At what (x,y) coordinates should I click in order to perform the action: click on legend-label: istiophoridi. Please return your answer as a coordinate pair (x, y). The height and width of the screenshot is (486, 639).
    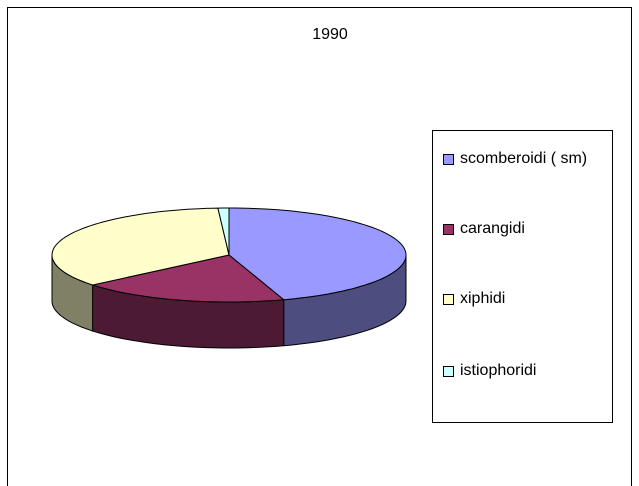
    Looking at the image, I should click on (498, 370).